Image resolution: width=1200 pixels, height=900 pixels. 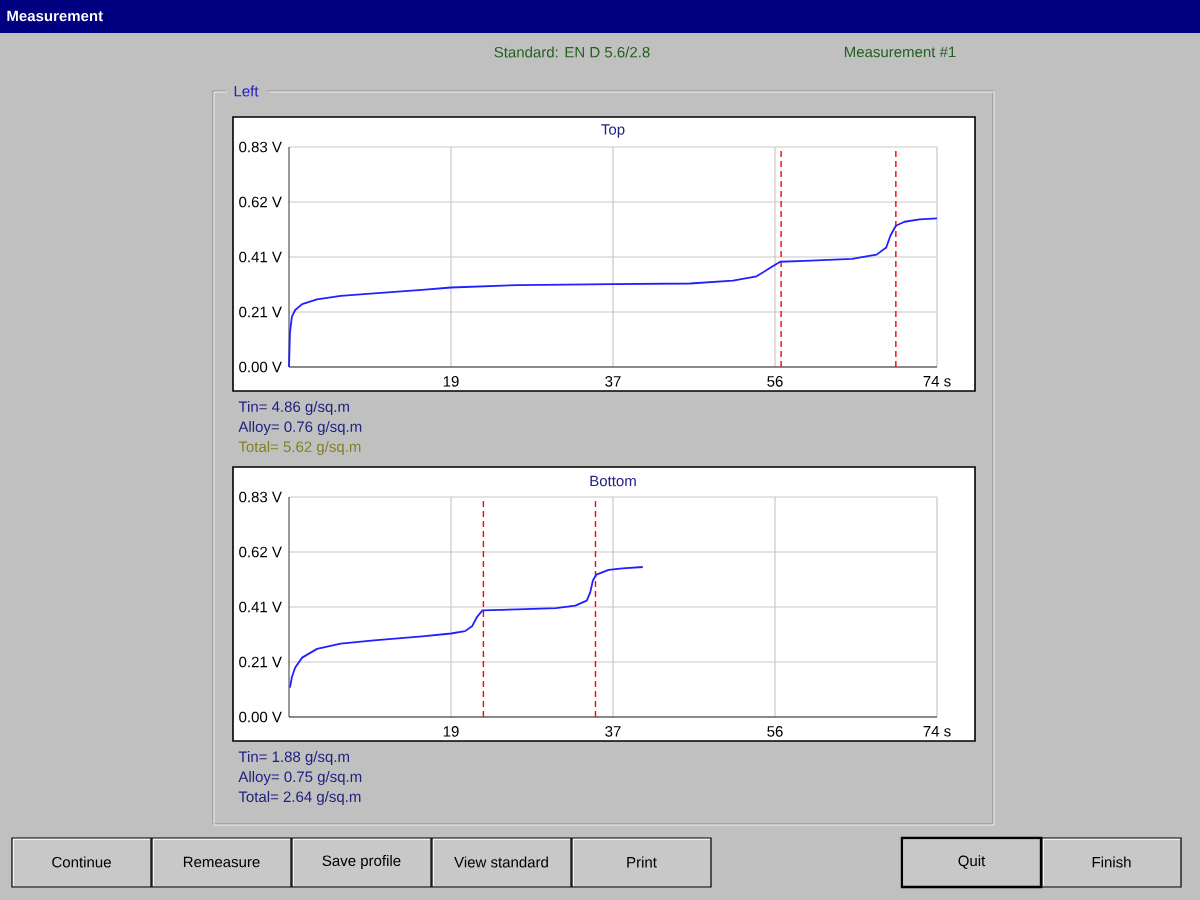 What do you see at coordinates (293, 408) in the screenshot?
I see `text: Tin= 4.86 g/sq.m` at bounding box center [293, 408].